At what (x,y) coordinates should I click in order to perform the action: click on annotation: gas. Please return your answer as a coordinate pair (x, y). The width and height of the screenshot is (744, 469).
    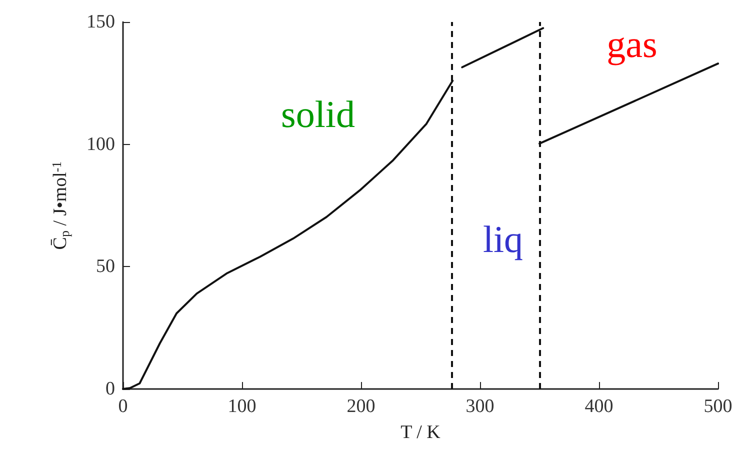
    Looking at the image, I should click on (632, 45).